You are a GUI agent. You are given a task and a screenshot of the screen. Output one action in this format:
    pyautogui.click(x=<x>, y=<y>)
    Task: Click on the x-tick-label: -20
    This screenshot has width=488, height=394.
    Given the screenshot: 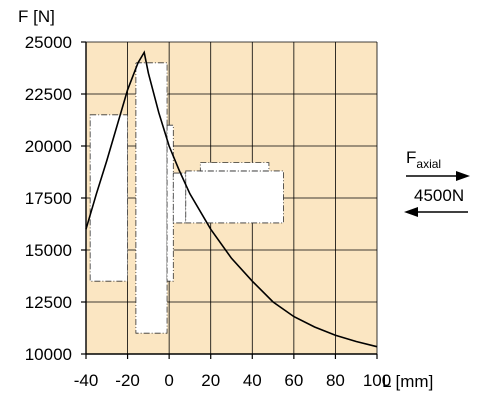 What is the action you would take?
    pyautogui.click(x=127, y=380)
    